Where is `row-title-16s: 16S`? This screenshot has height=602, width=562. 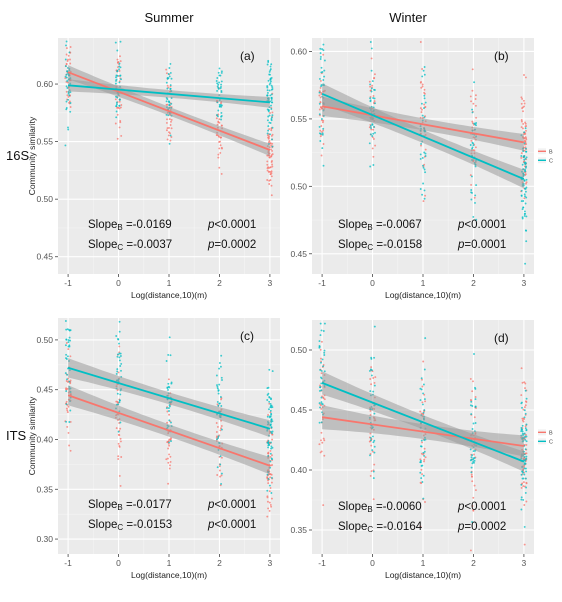 row-title-16s: 16S is located at coordinates (17, 155).